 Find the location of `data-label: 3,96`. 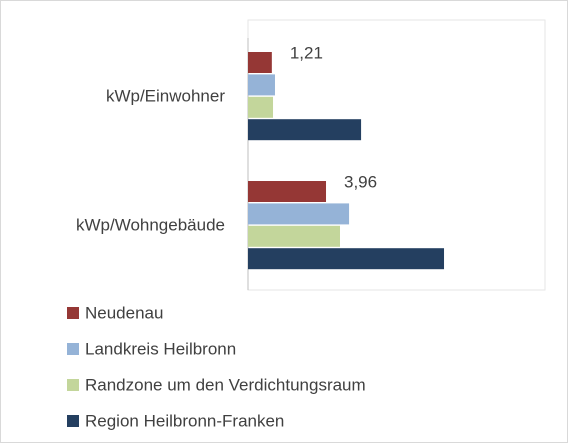

data-label: 3,96 is located at coordinates (360, 181).